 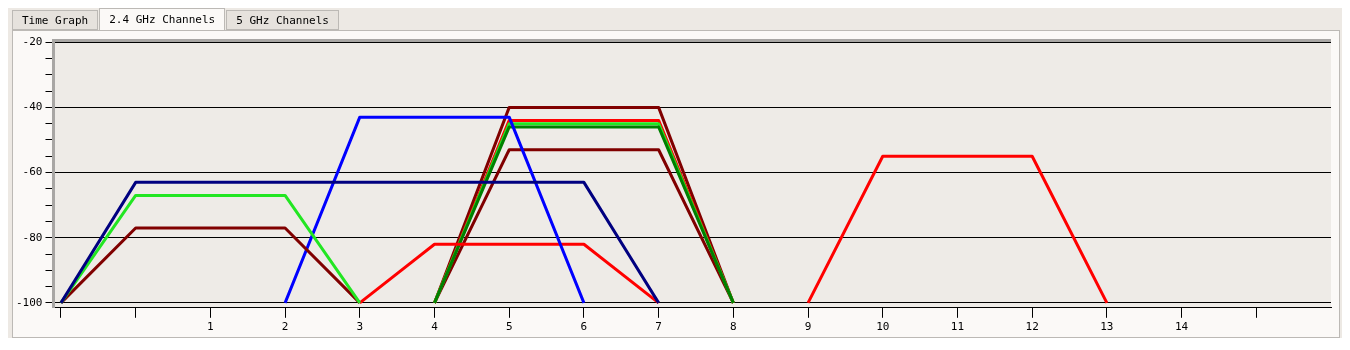 I want to click on y-tick-label: -20, so click(x=32, y=42).